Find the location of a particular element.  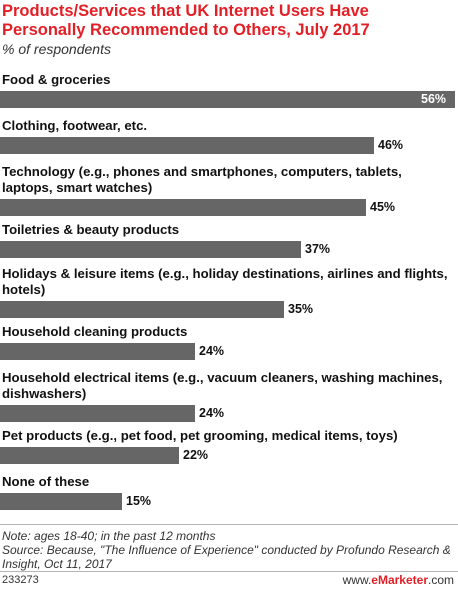

chart-note: Note: ages 18-40; in the past 12 months is located at coordinates (109, 536).